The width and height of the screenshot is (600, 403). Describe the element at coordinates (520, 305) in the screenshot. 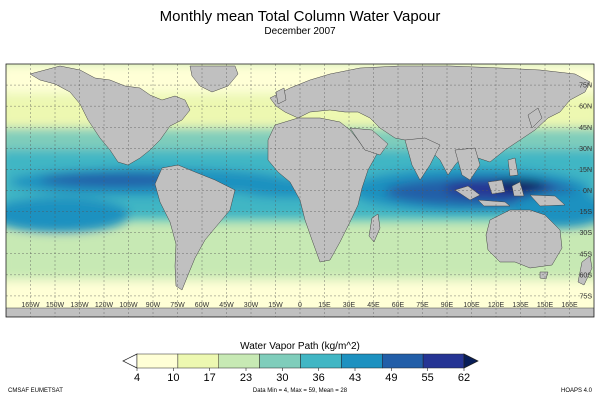

I see `longitude-label: 135E` at that location.